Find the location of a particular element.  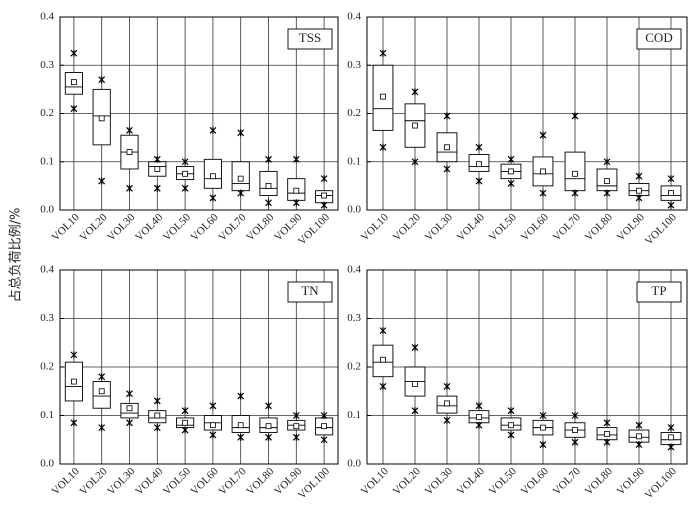

panel-title: COD is located at coordinates (658, 37).